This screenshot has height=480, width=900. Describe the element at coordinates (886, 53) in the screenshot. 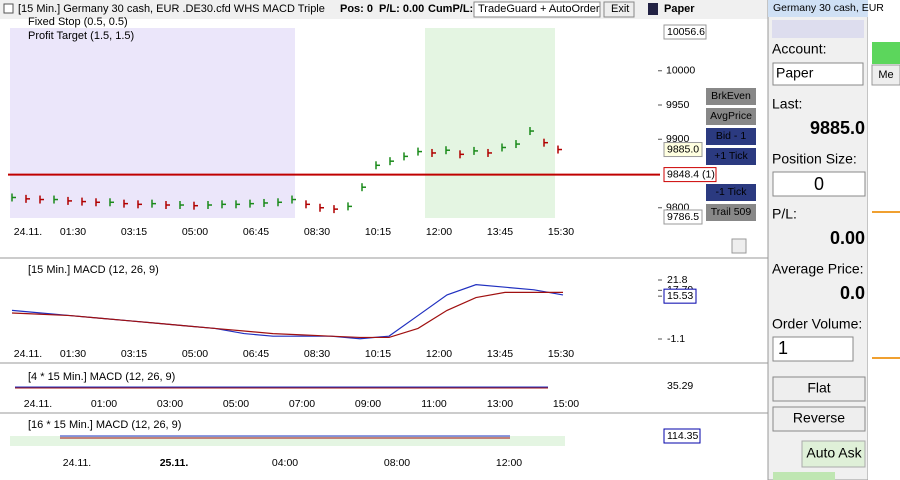

I see `green-block` at that location.